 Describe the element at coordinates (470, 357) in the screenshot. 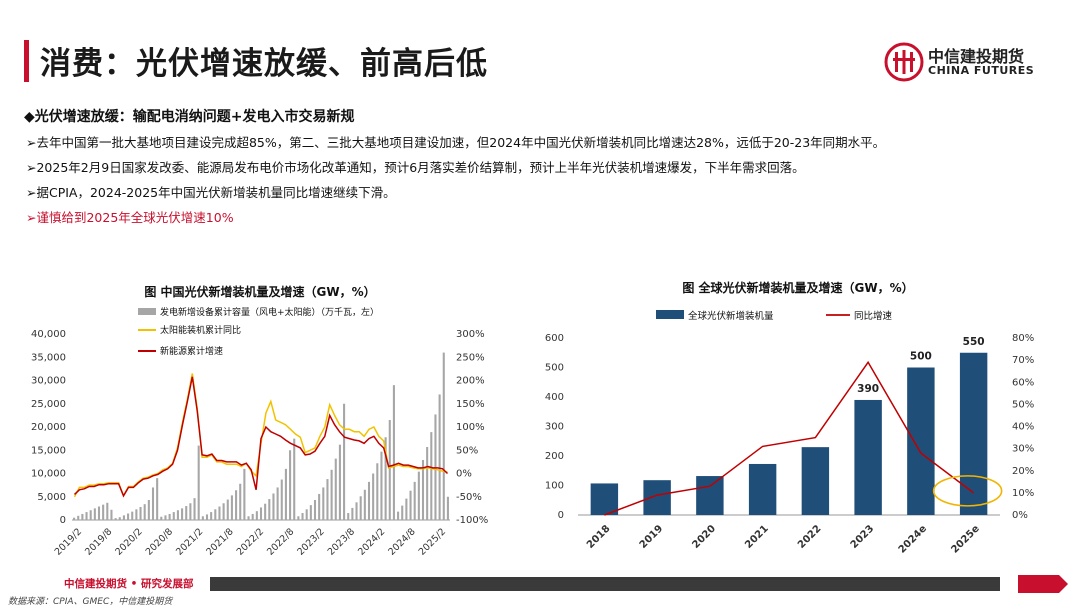

I see `y-right-tick: 250%` at that location.